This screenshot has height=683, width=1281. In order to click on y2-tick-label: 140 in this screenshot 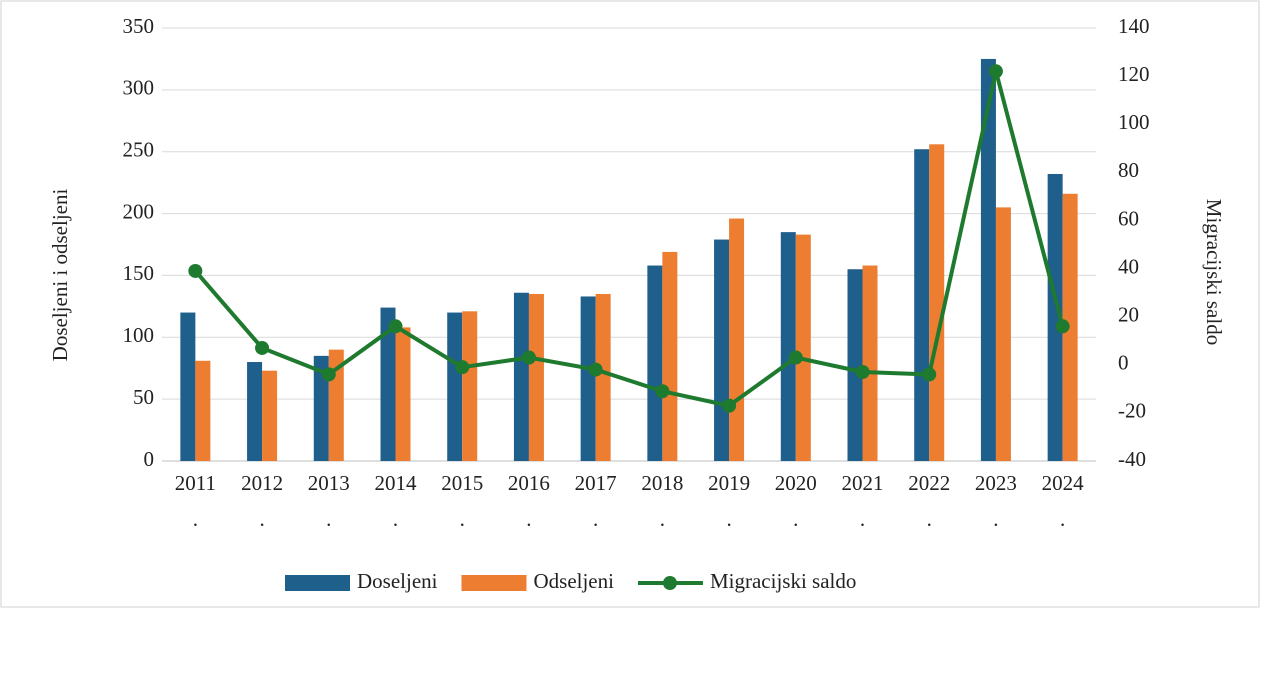, I will do `click(1134, 26)`.